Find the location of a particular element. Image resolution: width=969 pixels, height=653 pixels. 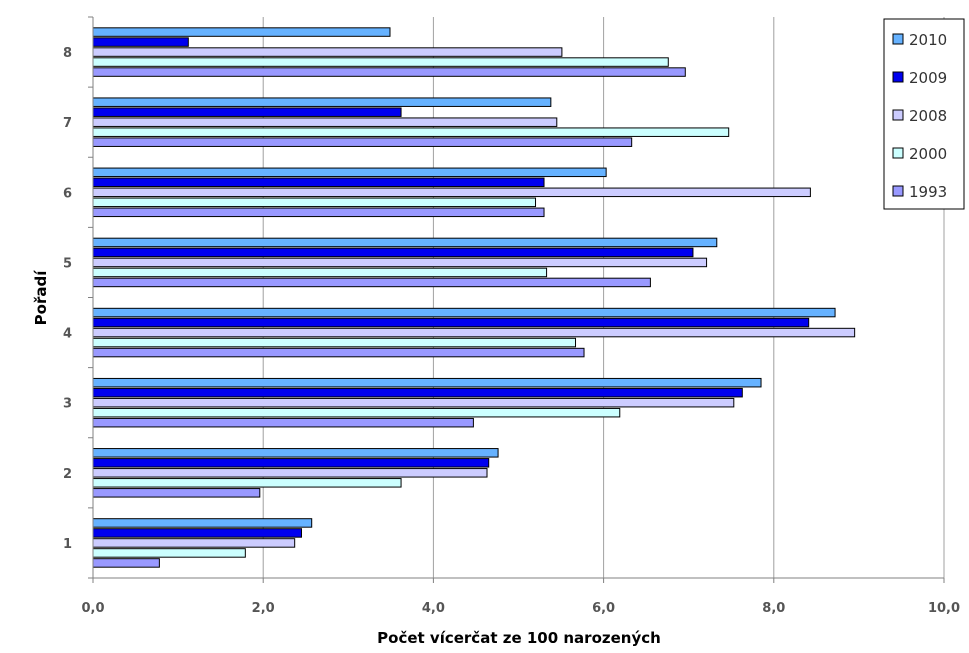

legend-label-2009: 2009 is located at coordinates (928, 78).